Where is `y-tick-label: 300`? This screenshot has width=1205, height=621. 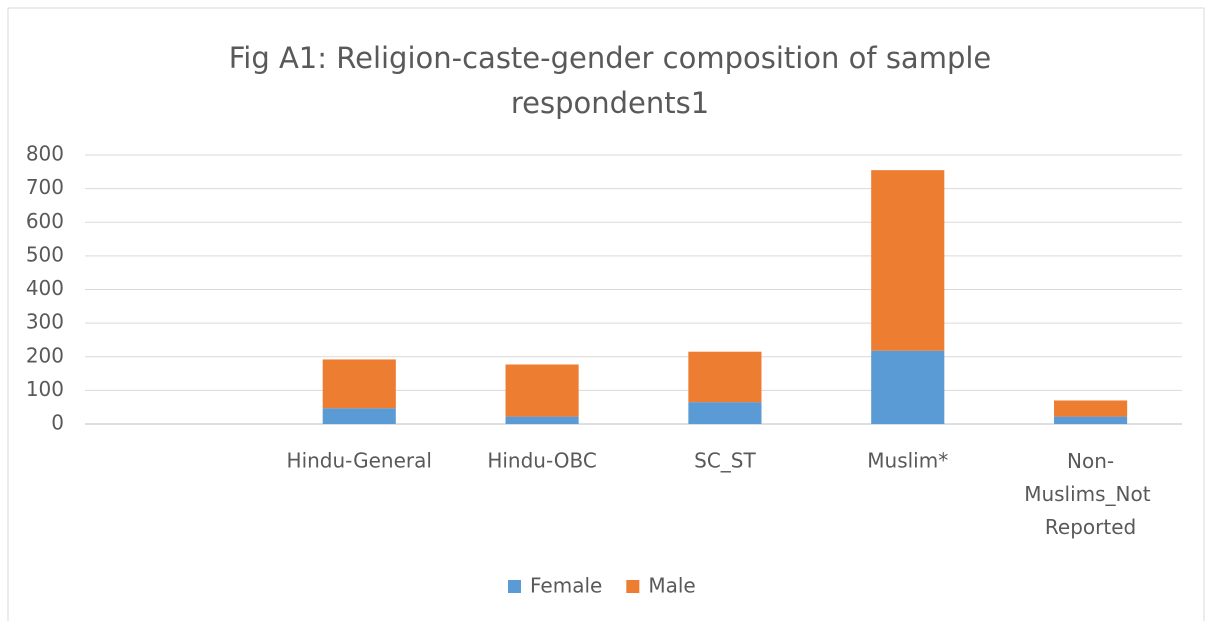 y-tick-label: 300 is located at coordinates (45, 322).